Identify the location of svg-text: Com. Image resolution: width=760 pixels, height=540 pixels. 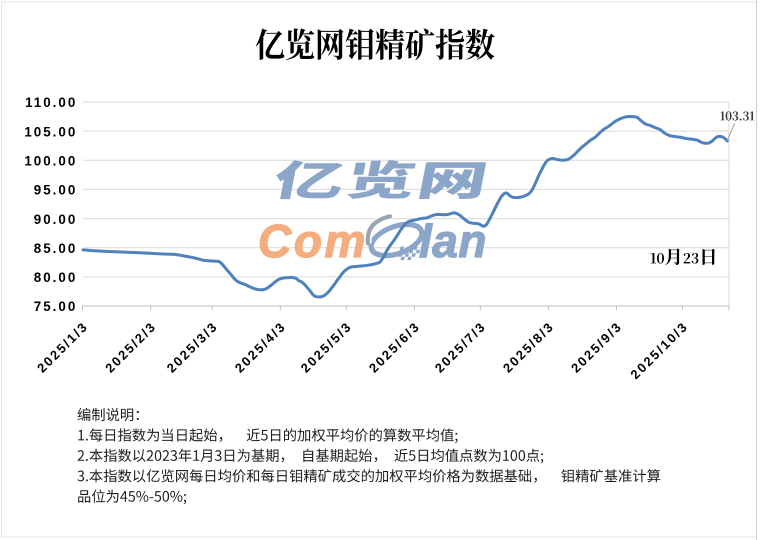
(313, 241).